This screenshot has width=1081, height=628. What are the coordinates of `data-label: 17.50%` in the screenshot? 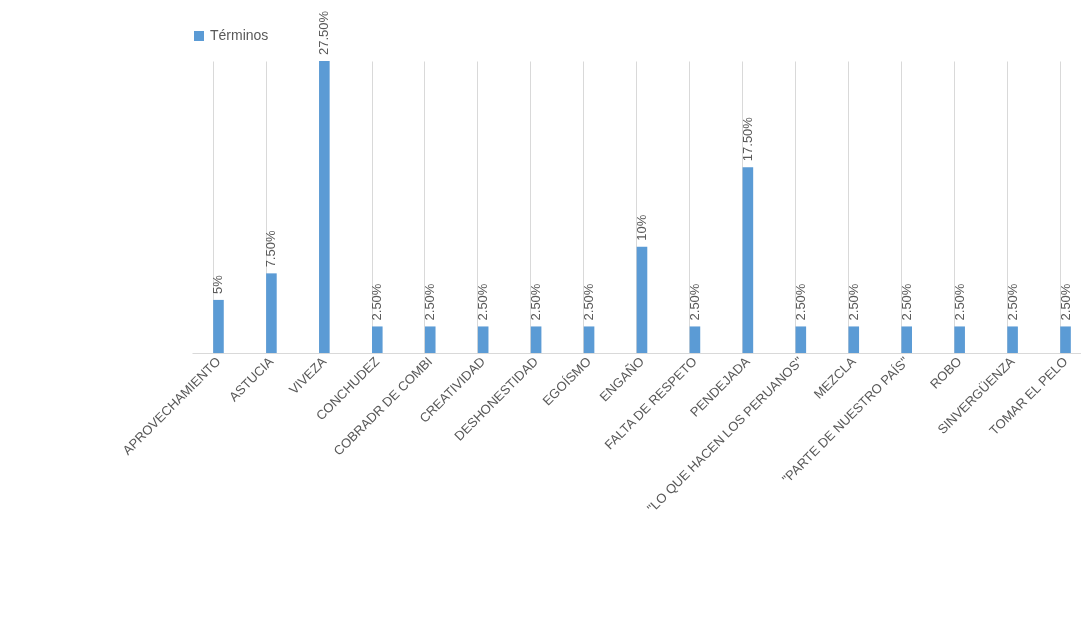 It's located at (747, 139).